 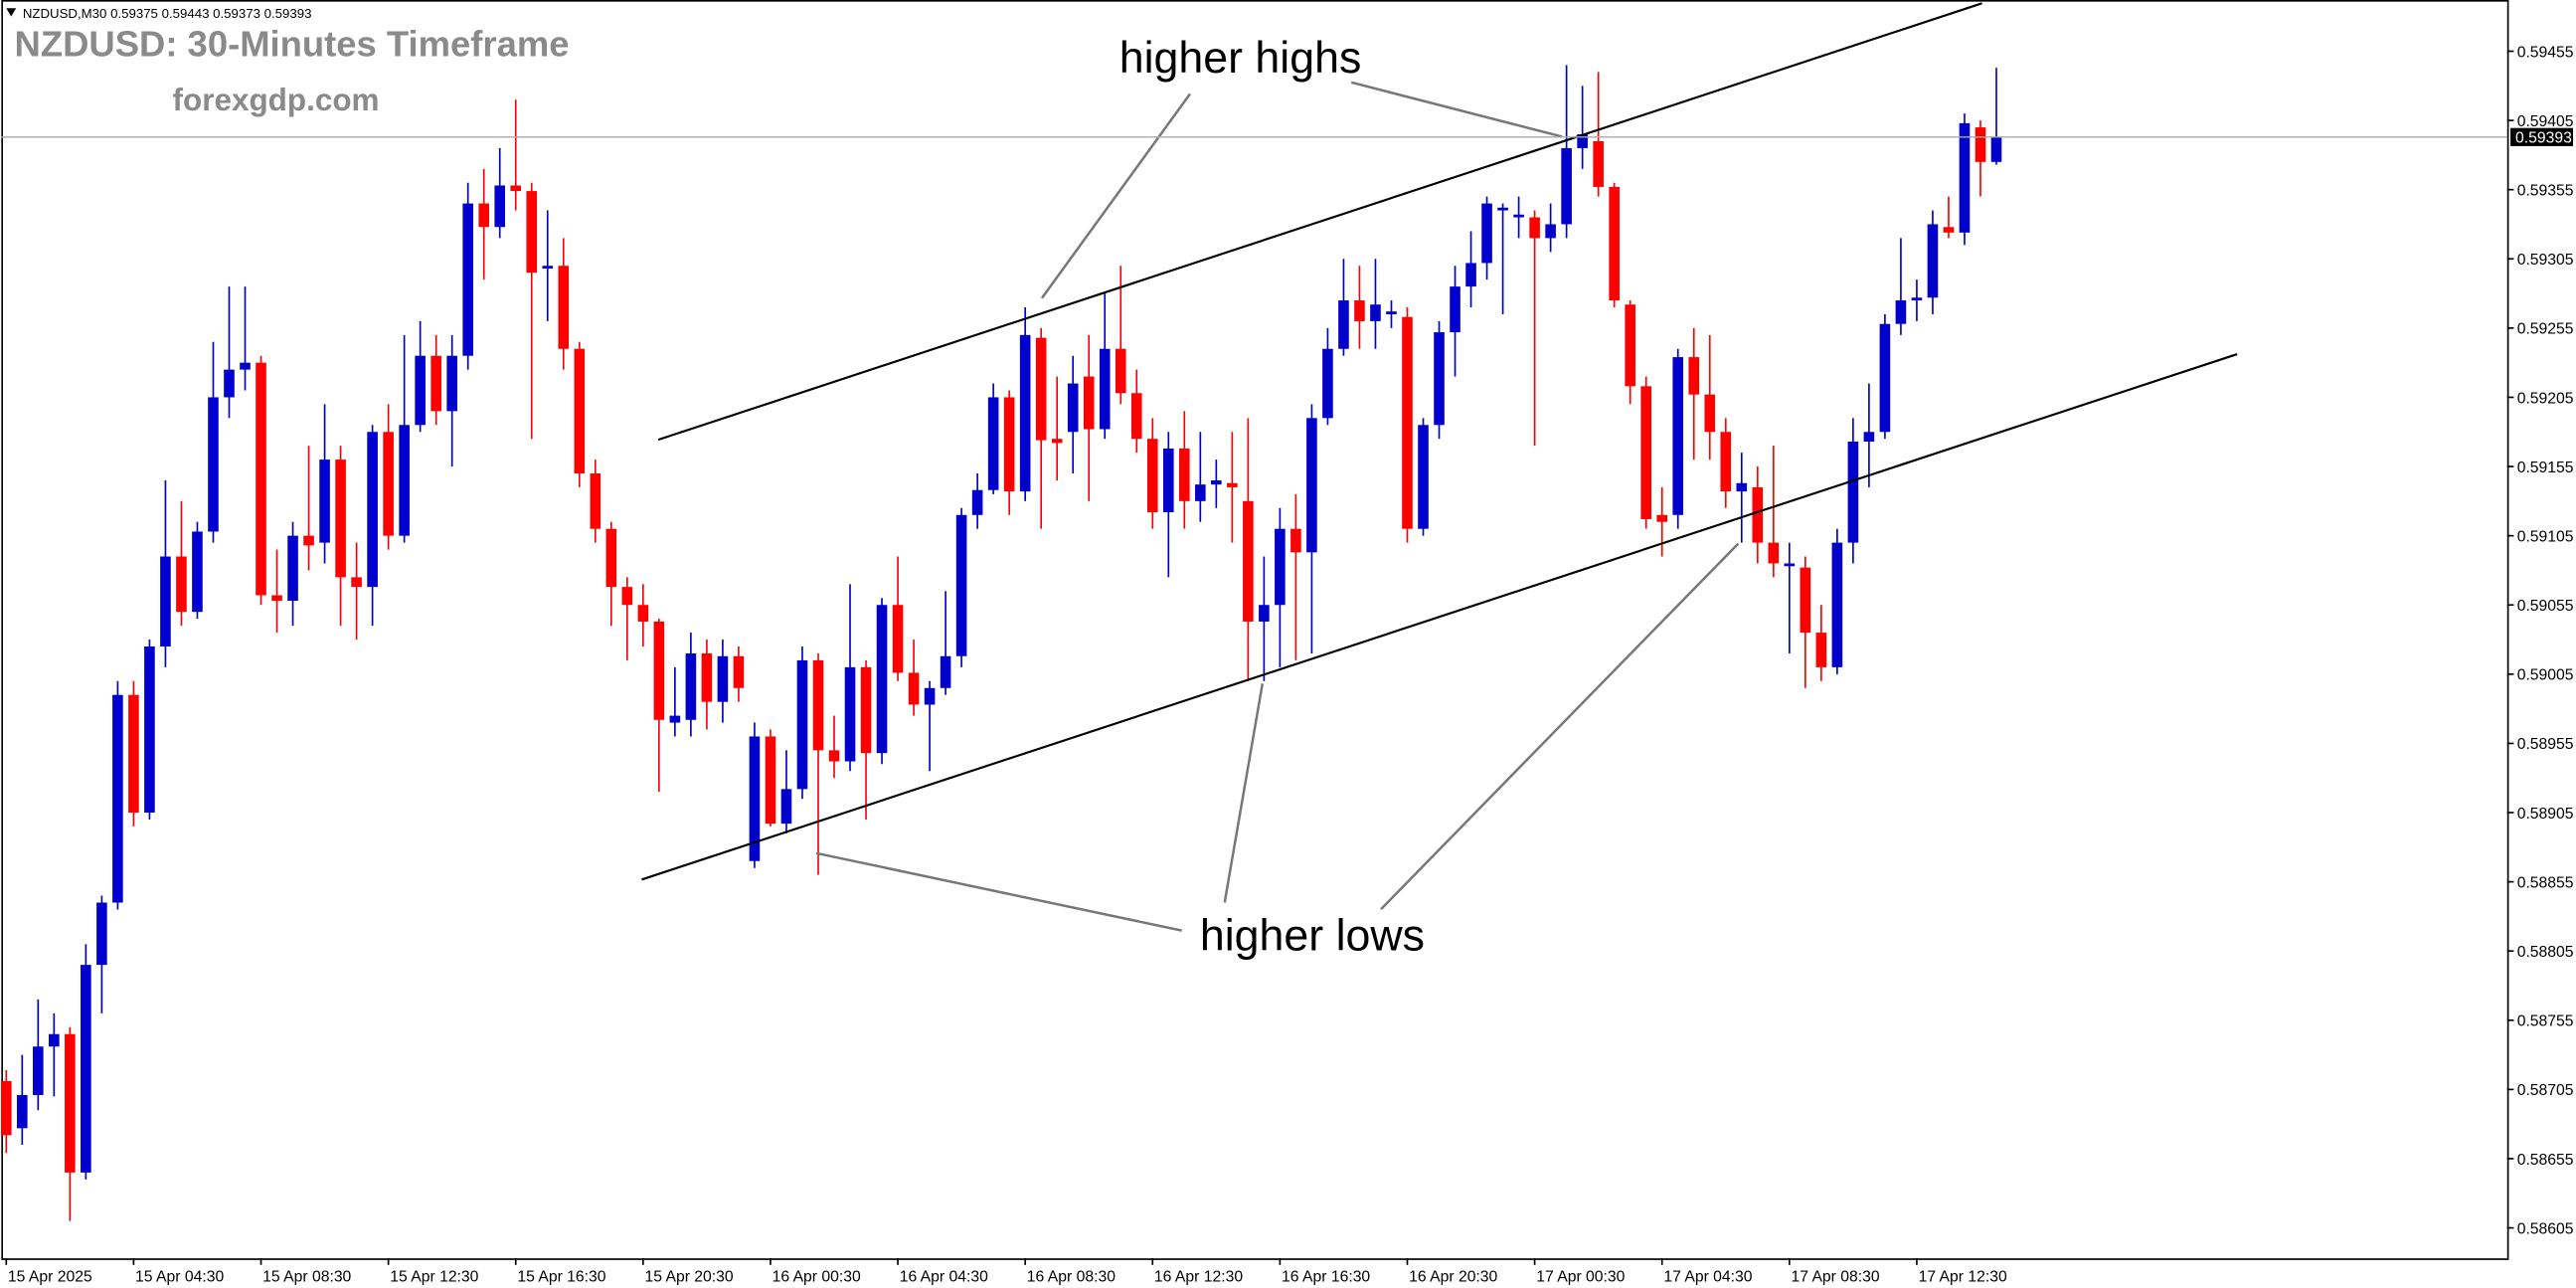 I want to click on x-tick-label: 15 Apr 20:30, so click(x=688, y=1276).